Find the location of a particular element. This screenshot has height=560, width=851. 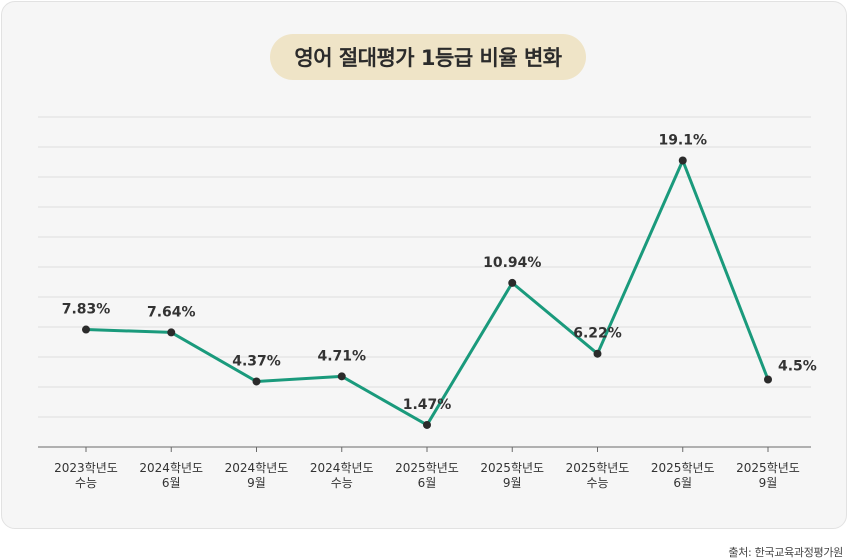

title-pill: 영어 절대평가 1등급 비율 변화 is located at coordinates (428, 57).